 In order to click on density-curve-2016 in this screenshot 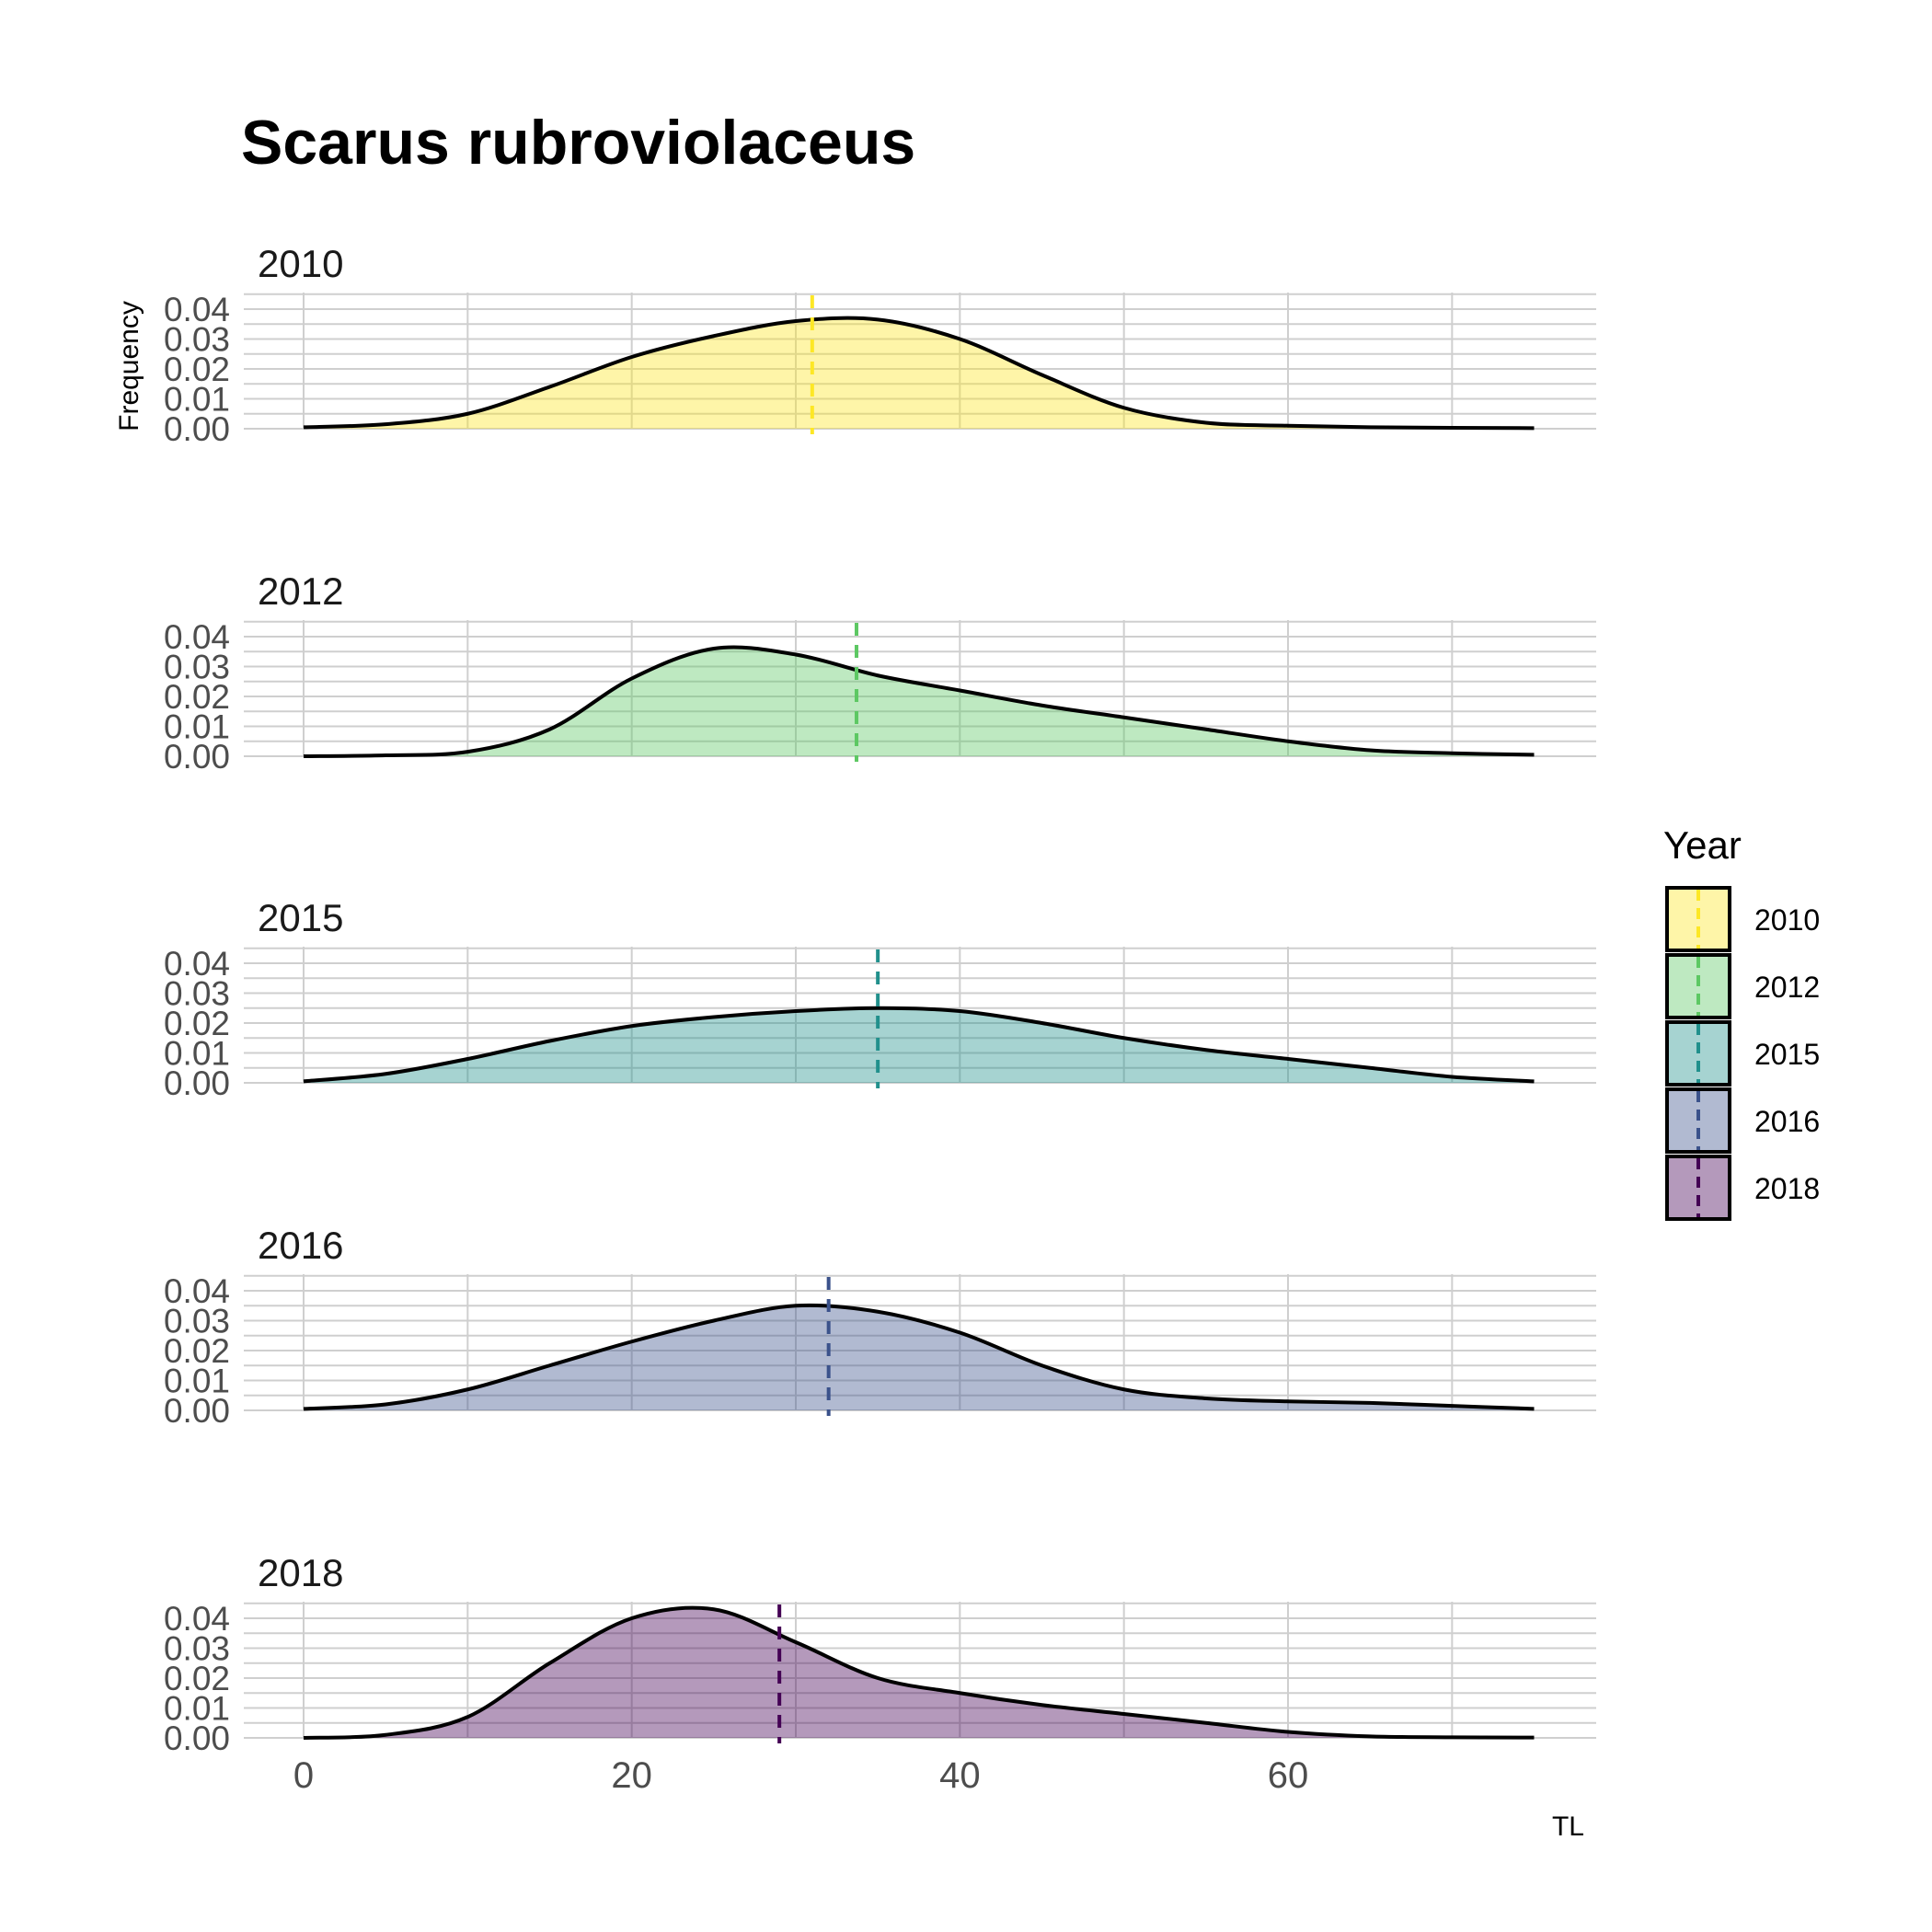, I will do `click(919, 1357)`.